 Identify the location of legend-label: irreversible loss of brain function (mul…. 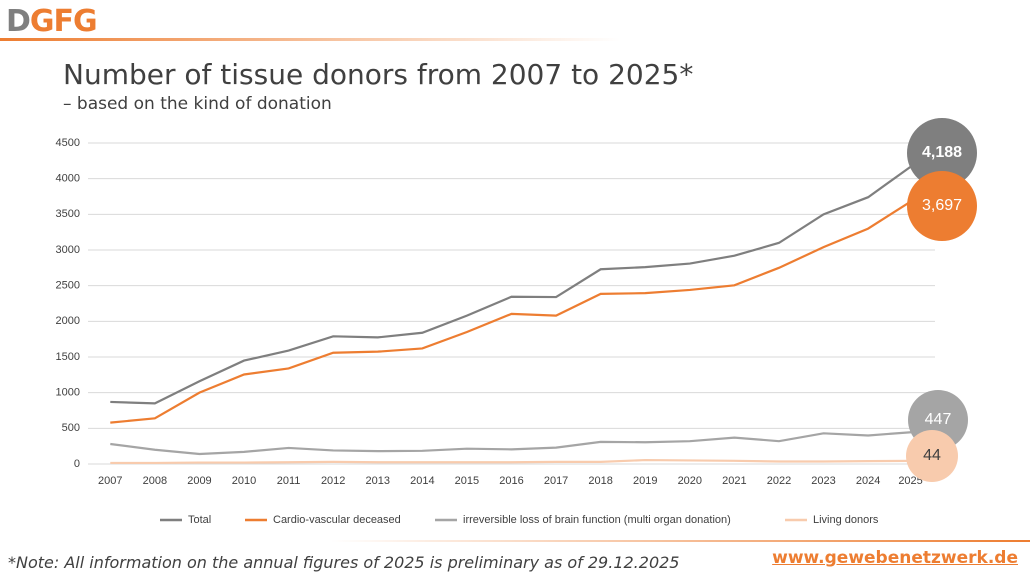
(597, 520).